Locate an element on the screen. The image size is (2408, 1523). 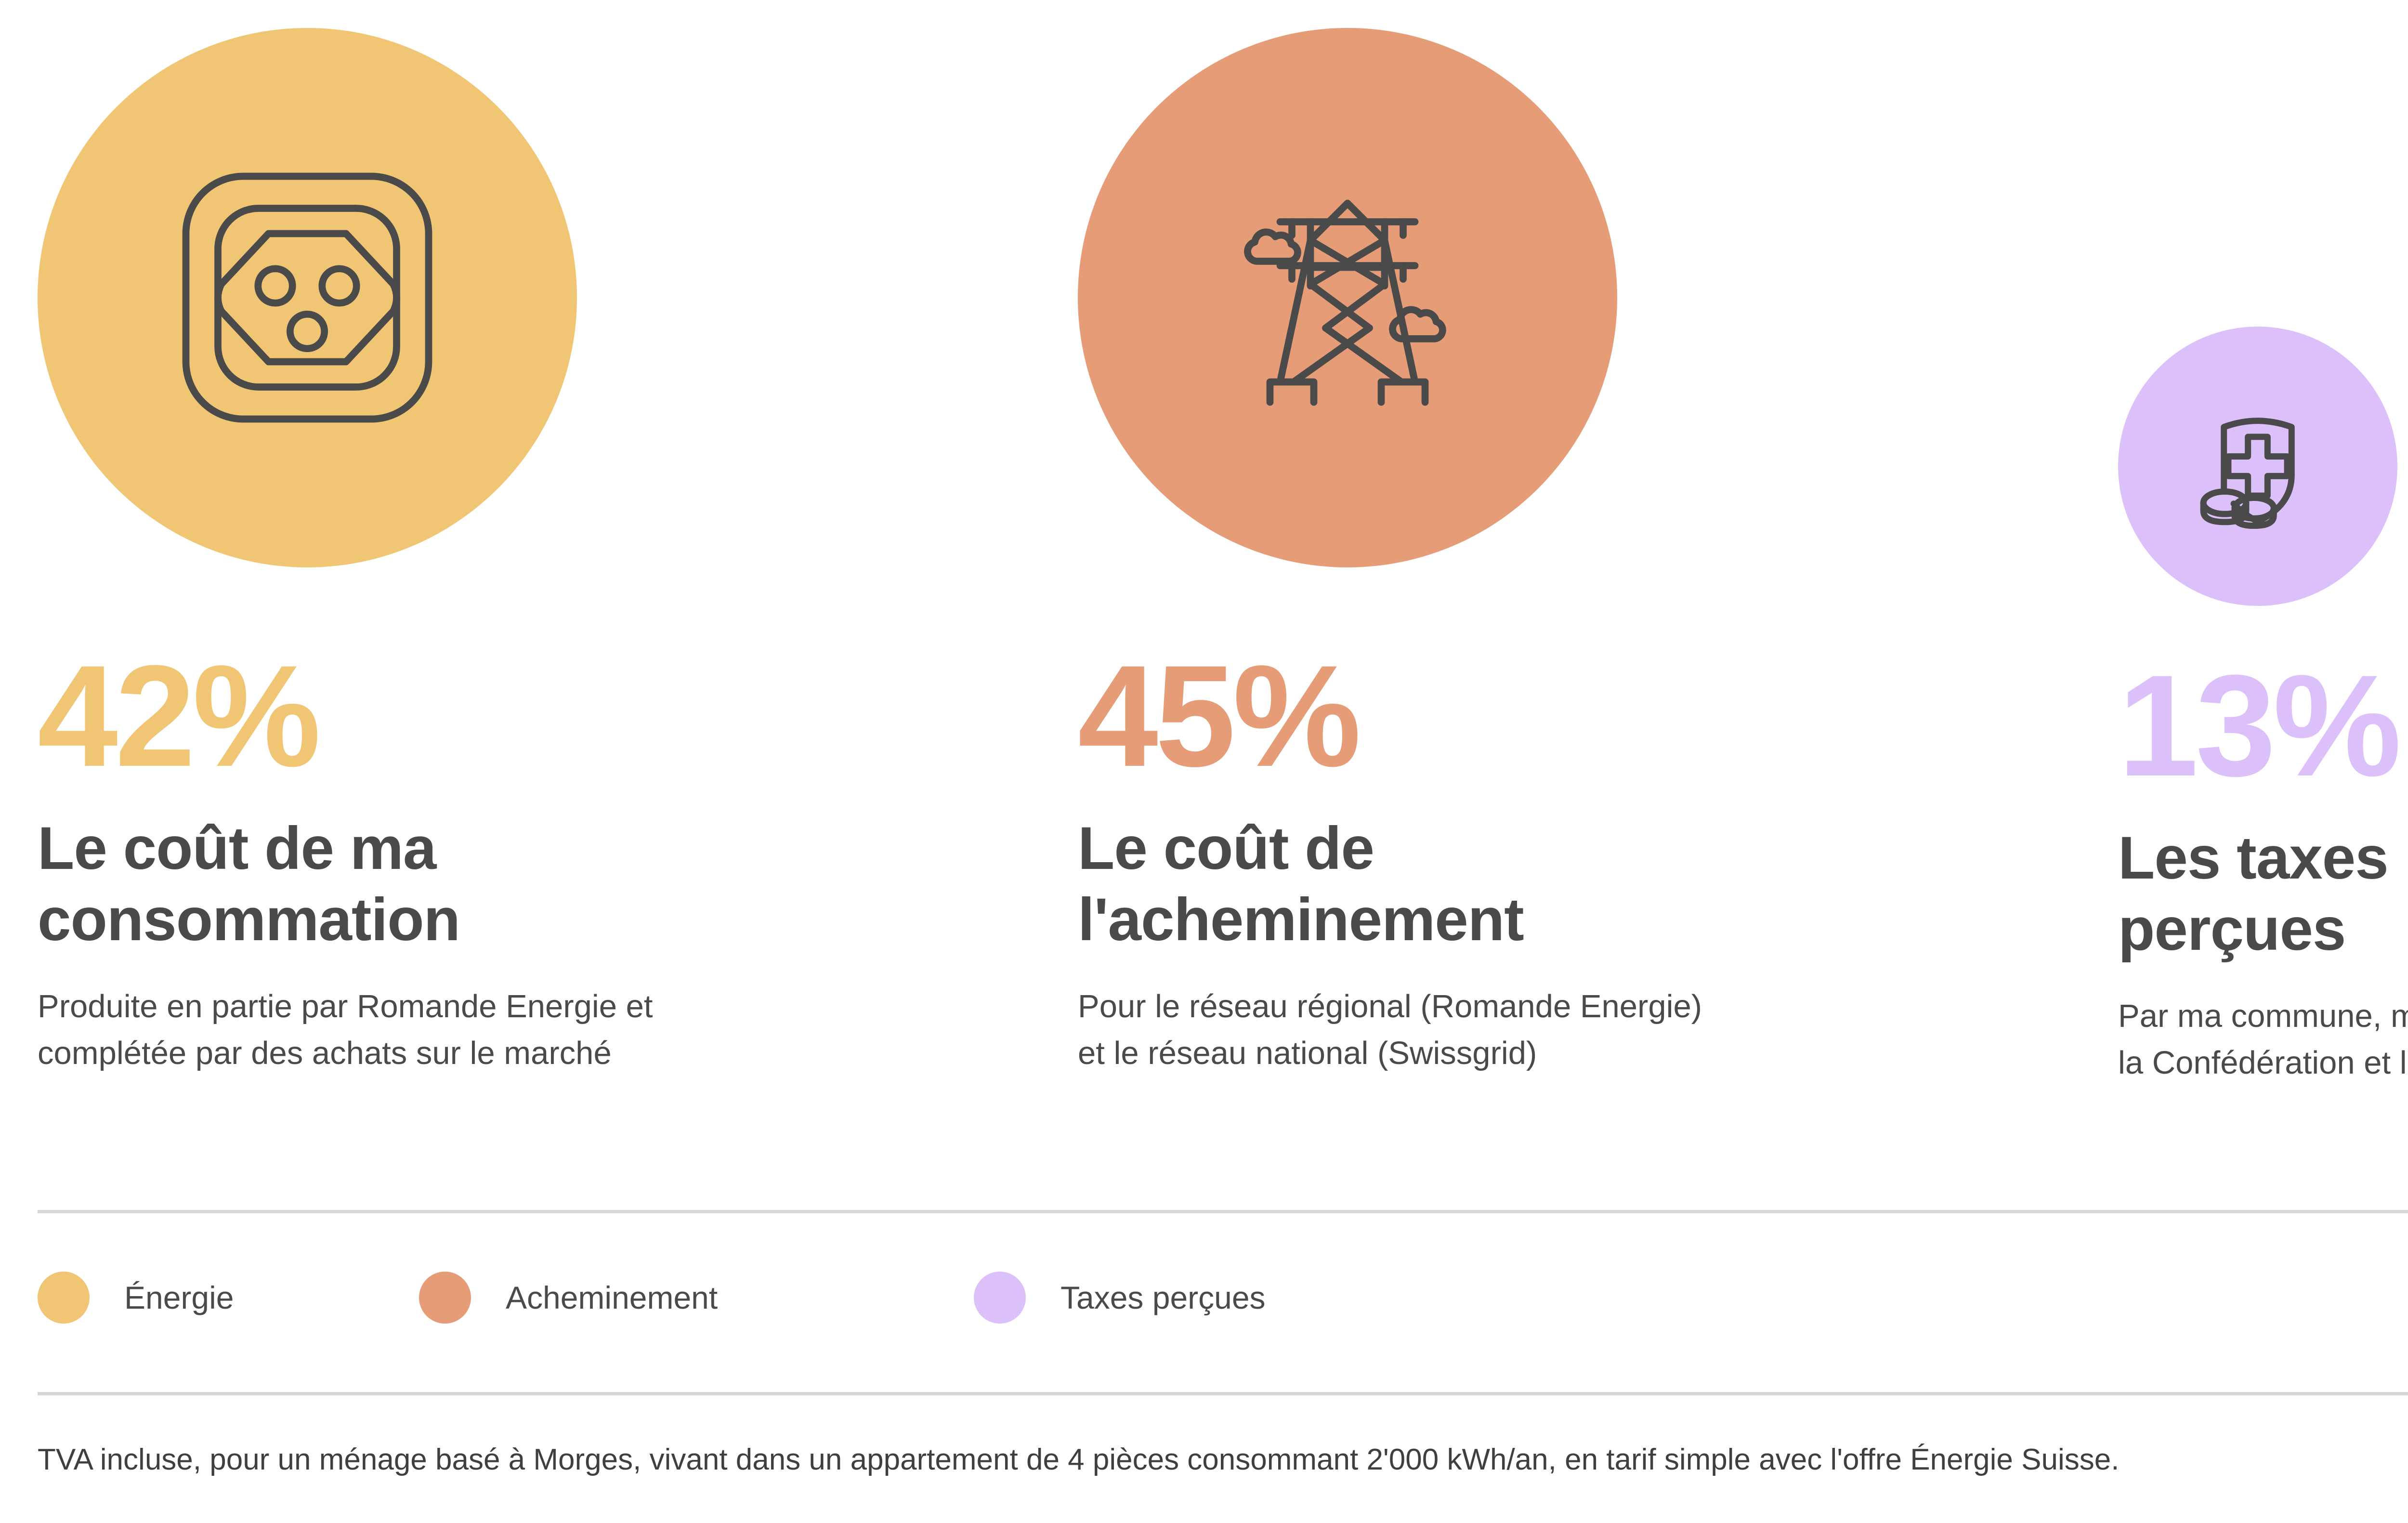
legend-item-label: Taxes perçues is located at coordinates (1163, 1297).